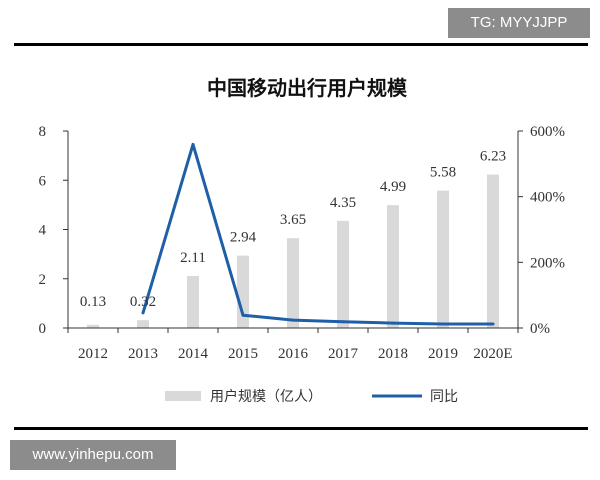  Describe the element at coordinates (266, 396) in the screenshot. I see `legend-label-bars: 用户规模（亿人）` at that location.